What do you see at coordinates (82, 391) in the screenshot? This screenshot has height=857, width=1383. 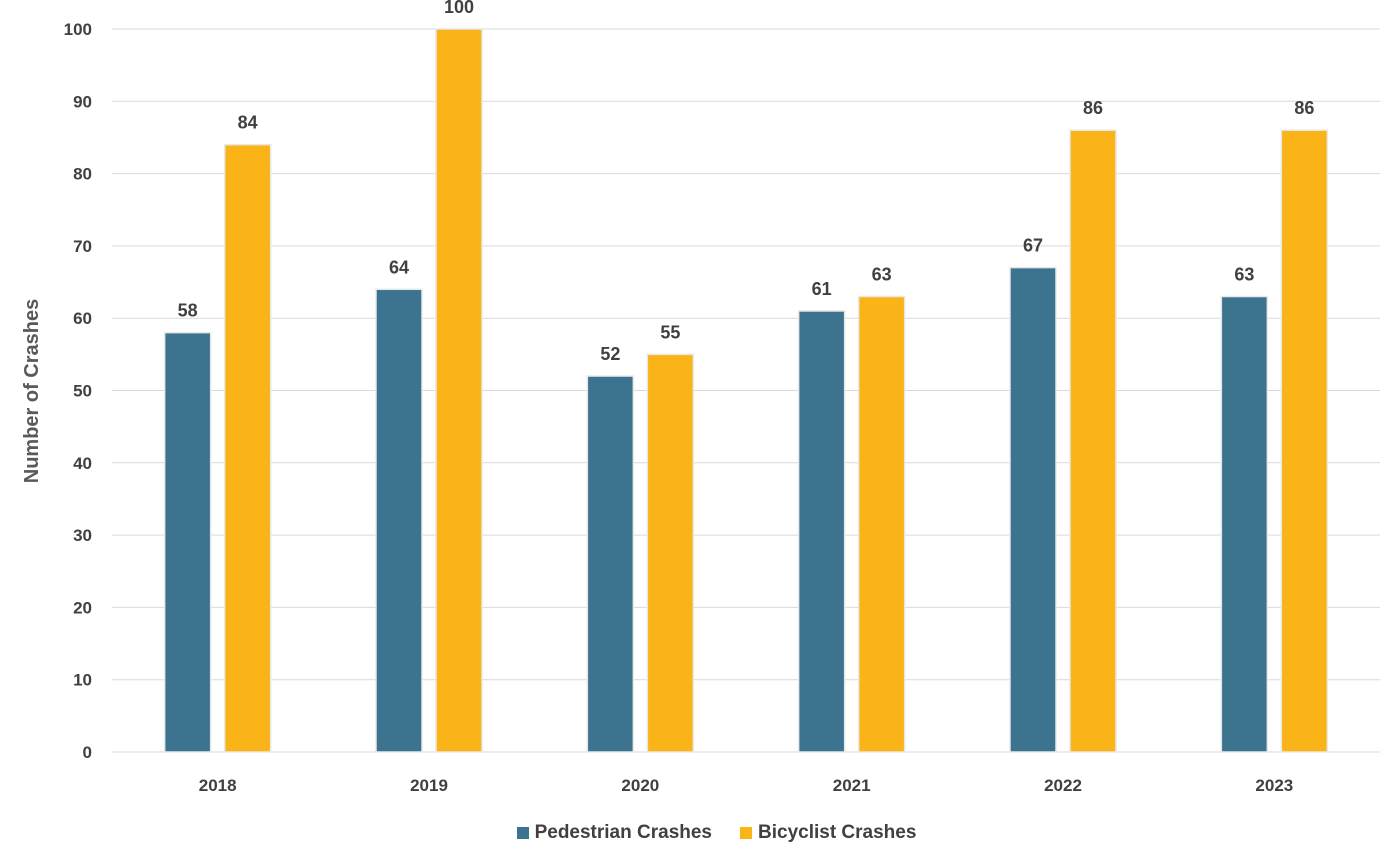 I see `y-tick-label: 50` at bounding box center [82, 391].